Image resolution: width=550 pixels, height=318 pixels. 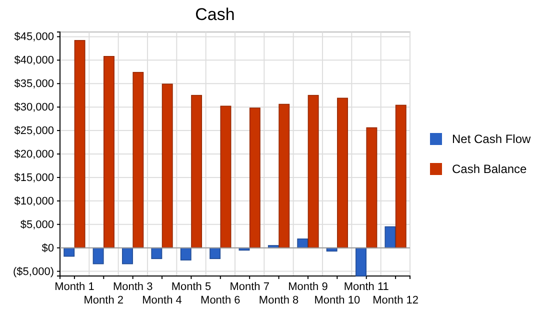 What do you see at coordinates (220, 300) in the screenshot?
I see `x-tick-label: Month 6` at bounding box center [220, 300].